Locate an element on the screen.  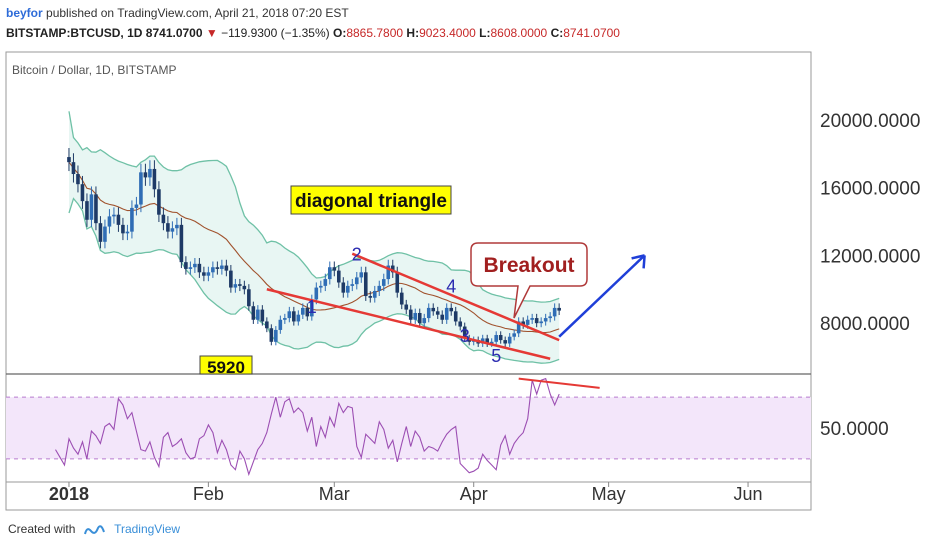
date-tick-label: Mar is located at coordinates (334, 494).